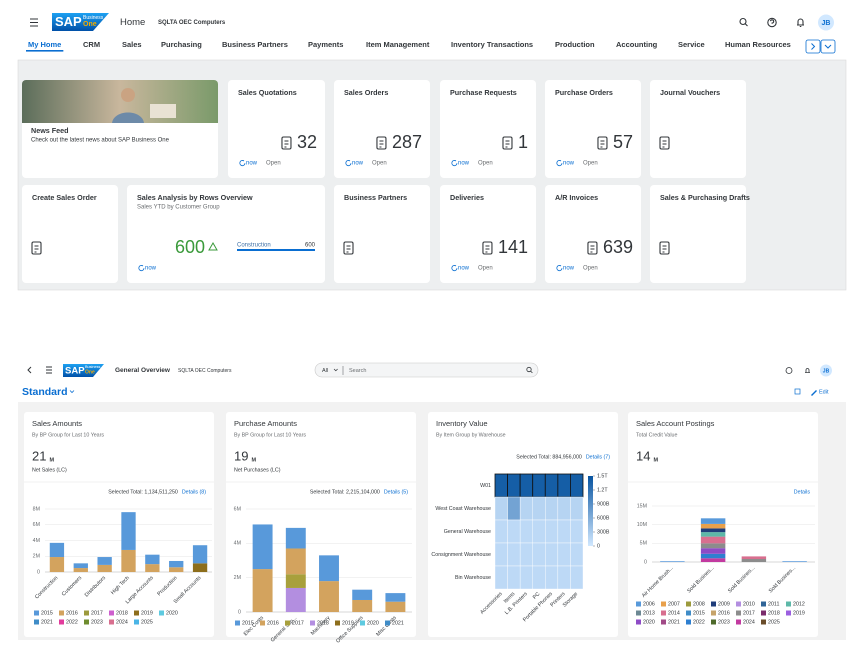 The image size is (850, 664). What do you see at coordinates (593, 234) in the screenshot?
I see `tile: A/R Invoices639nowOpen` at bounding box center [593, 234].